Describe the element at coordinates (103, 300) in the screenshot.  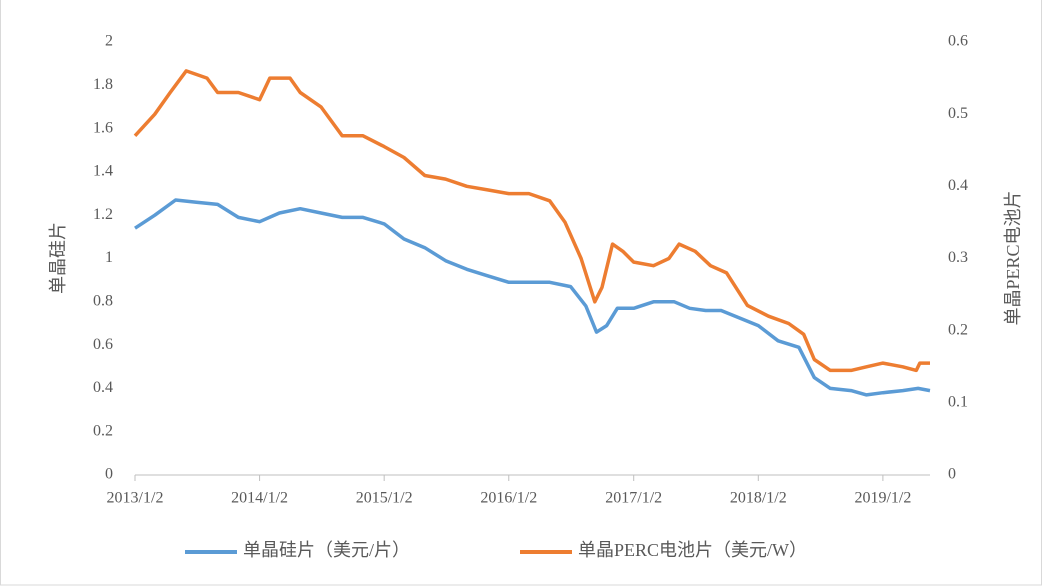
I see `y-tick-label: 0.8` at that location.